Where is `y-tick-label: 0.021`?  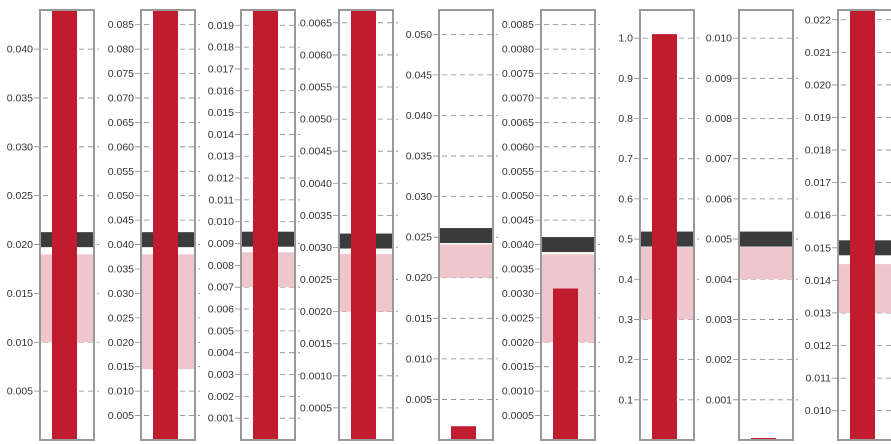 y-tick-label: 0.021 is located at coordinates (818, 53).